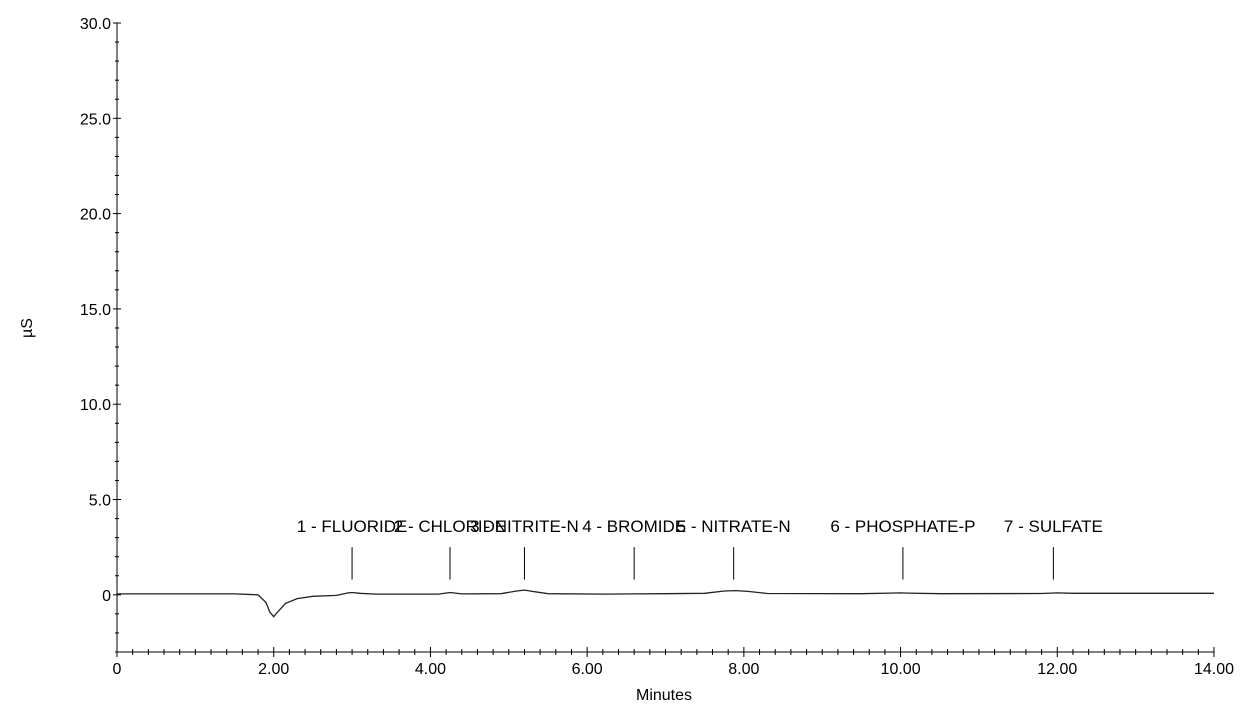 Image resolution: width=1243 pixels, height=706 pixels. What do you see at coordinates (734, 526) in the screenshot?
I see `peak-label: 5 - NITRATE-N` at bounding box center [734, 526].